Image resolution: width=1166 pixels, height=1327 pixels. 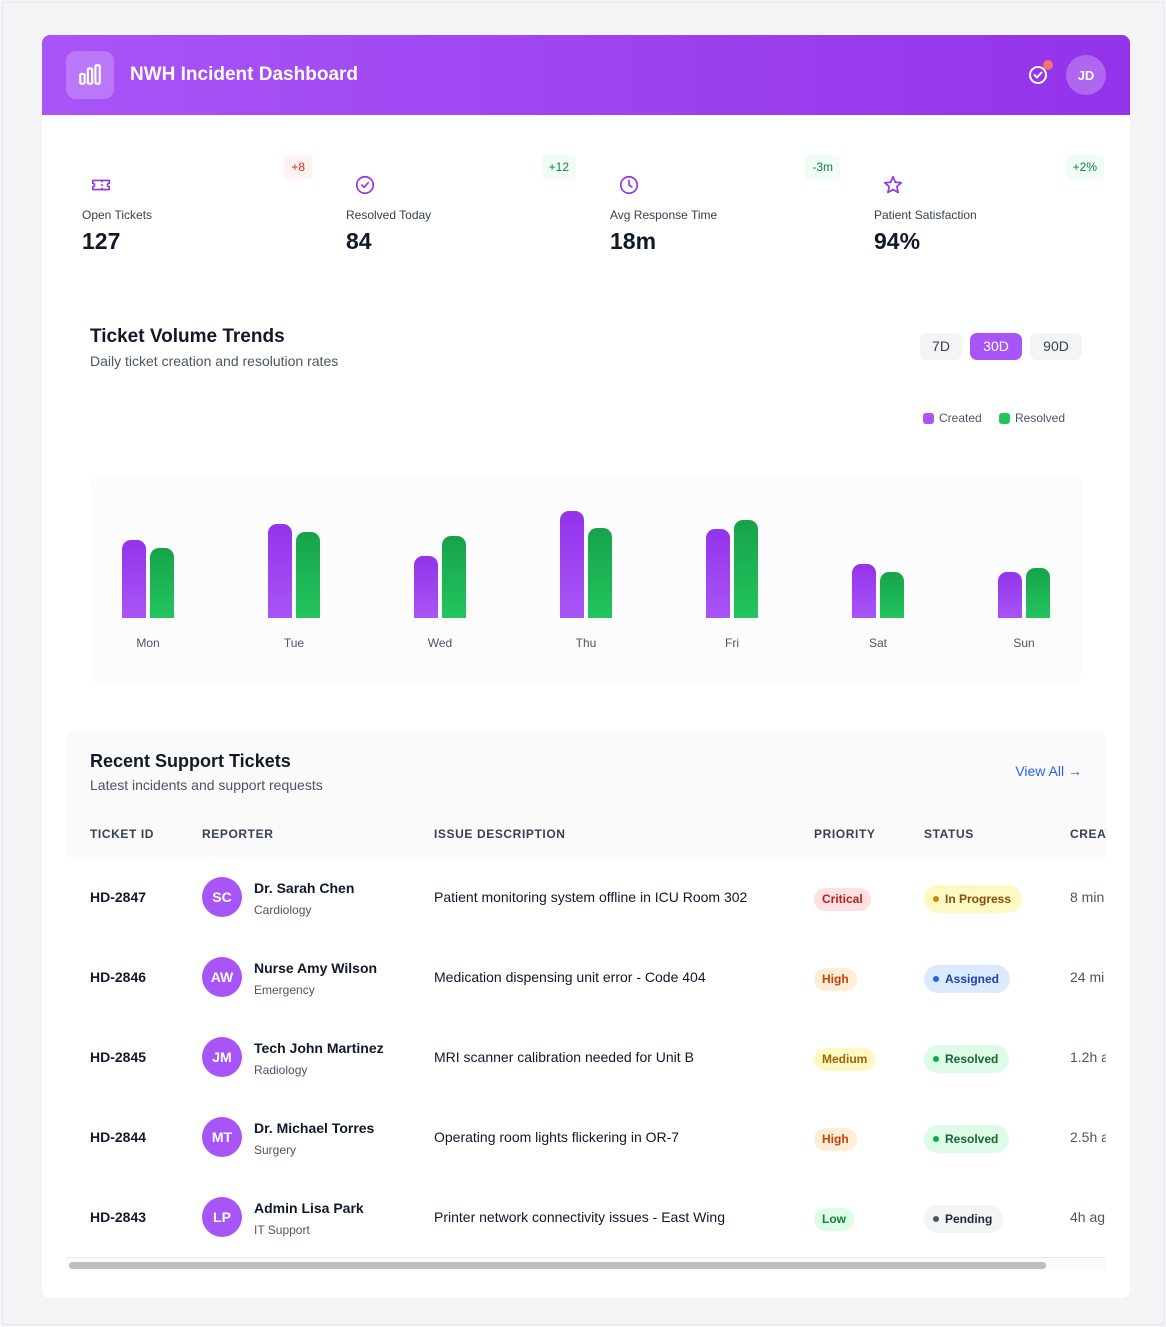 What do you see at coordinates (440, 643) in the screenshot?
I see `x-tick-label: Wed` at bounding box center [440, 643].